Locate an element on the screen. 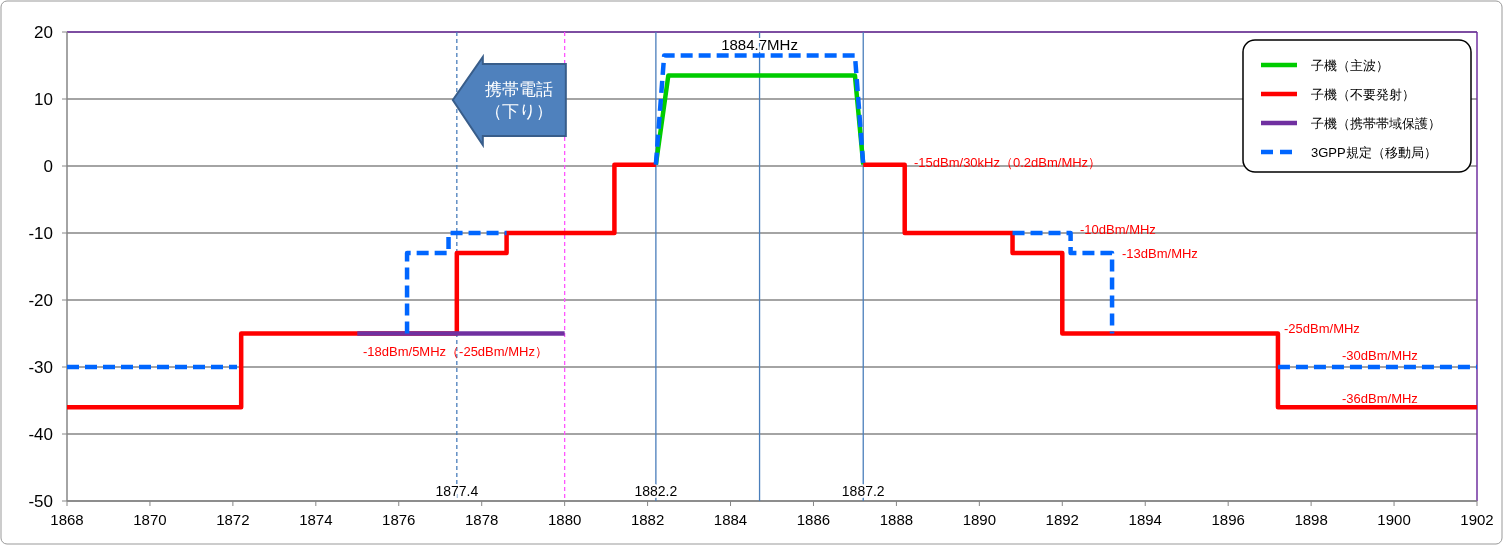 This screenshot has height=545, width=1503. x-tick-label: 1892 is located at coordinates (1062, 519).